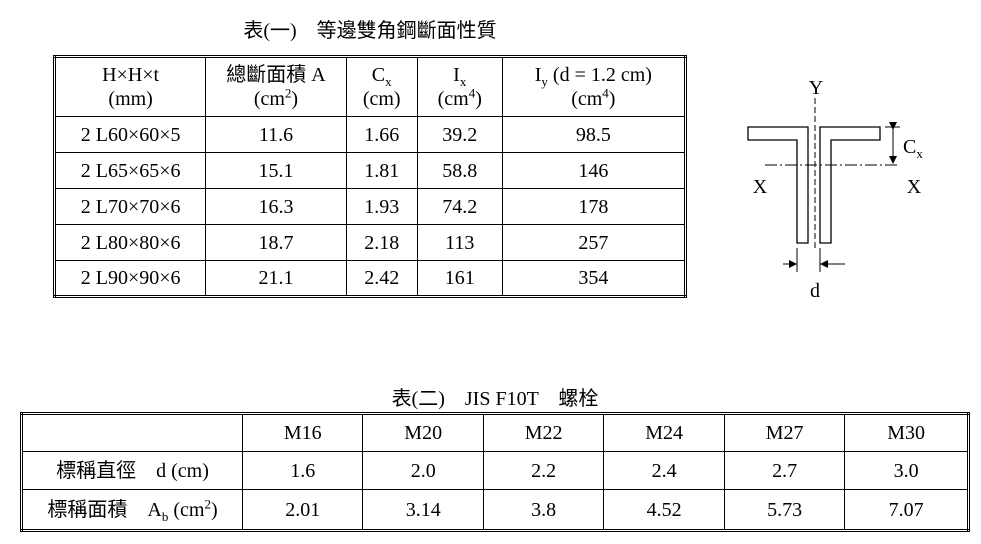 The width and height of the screenshot is (981, 544). I want to click on header-cell: Ix (cm4), so click(459, 86).